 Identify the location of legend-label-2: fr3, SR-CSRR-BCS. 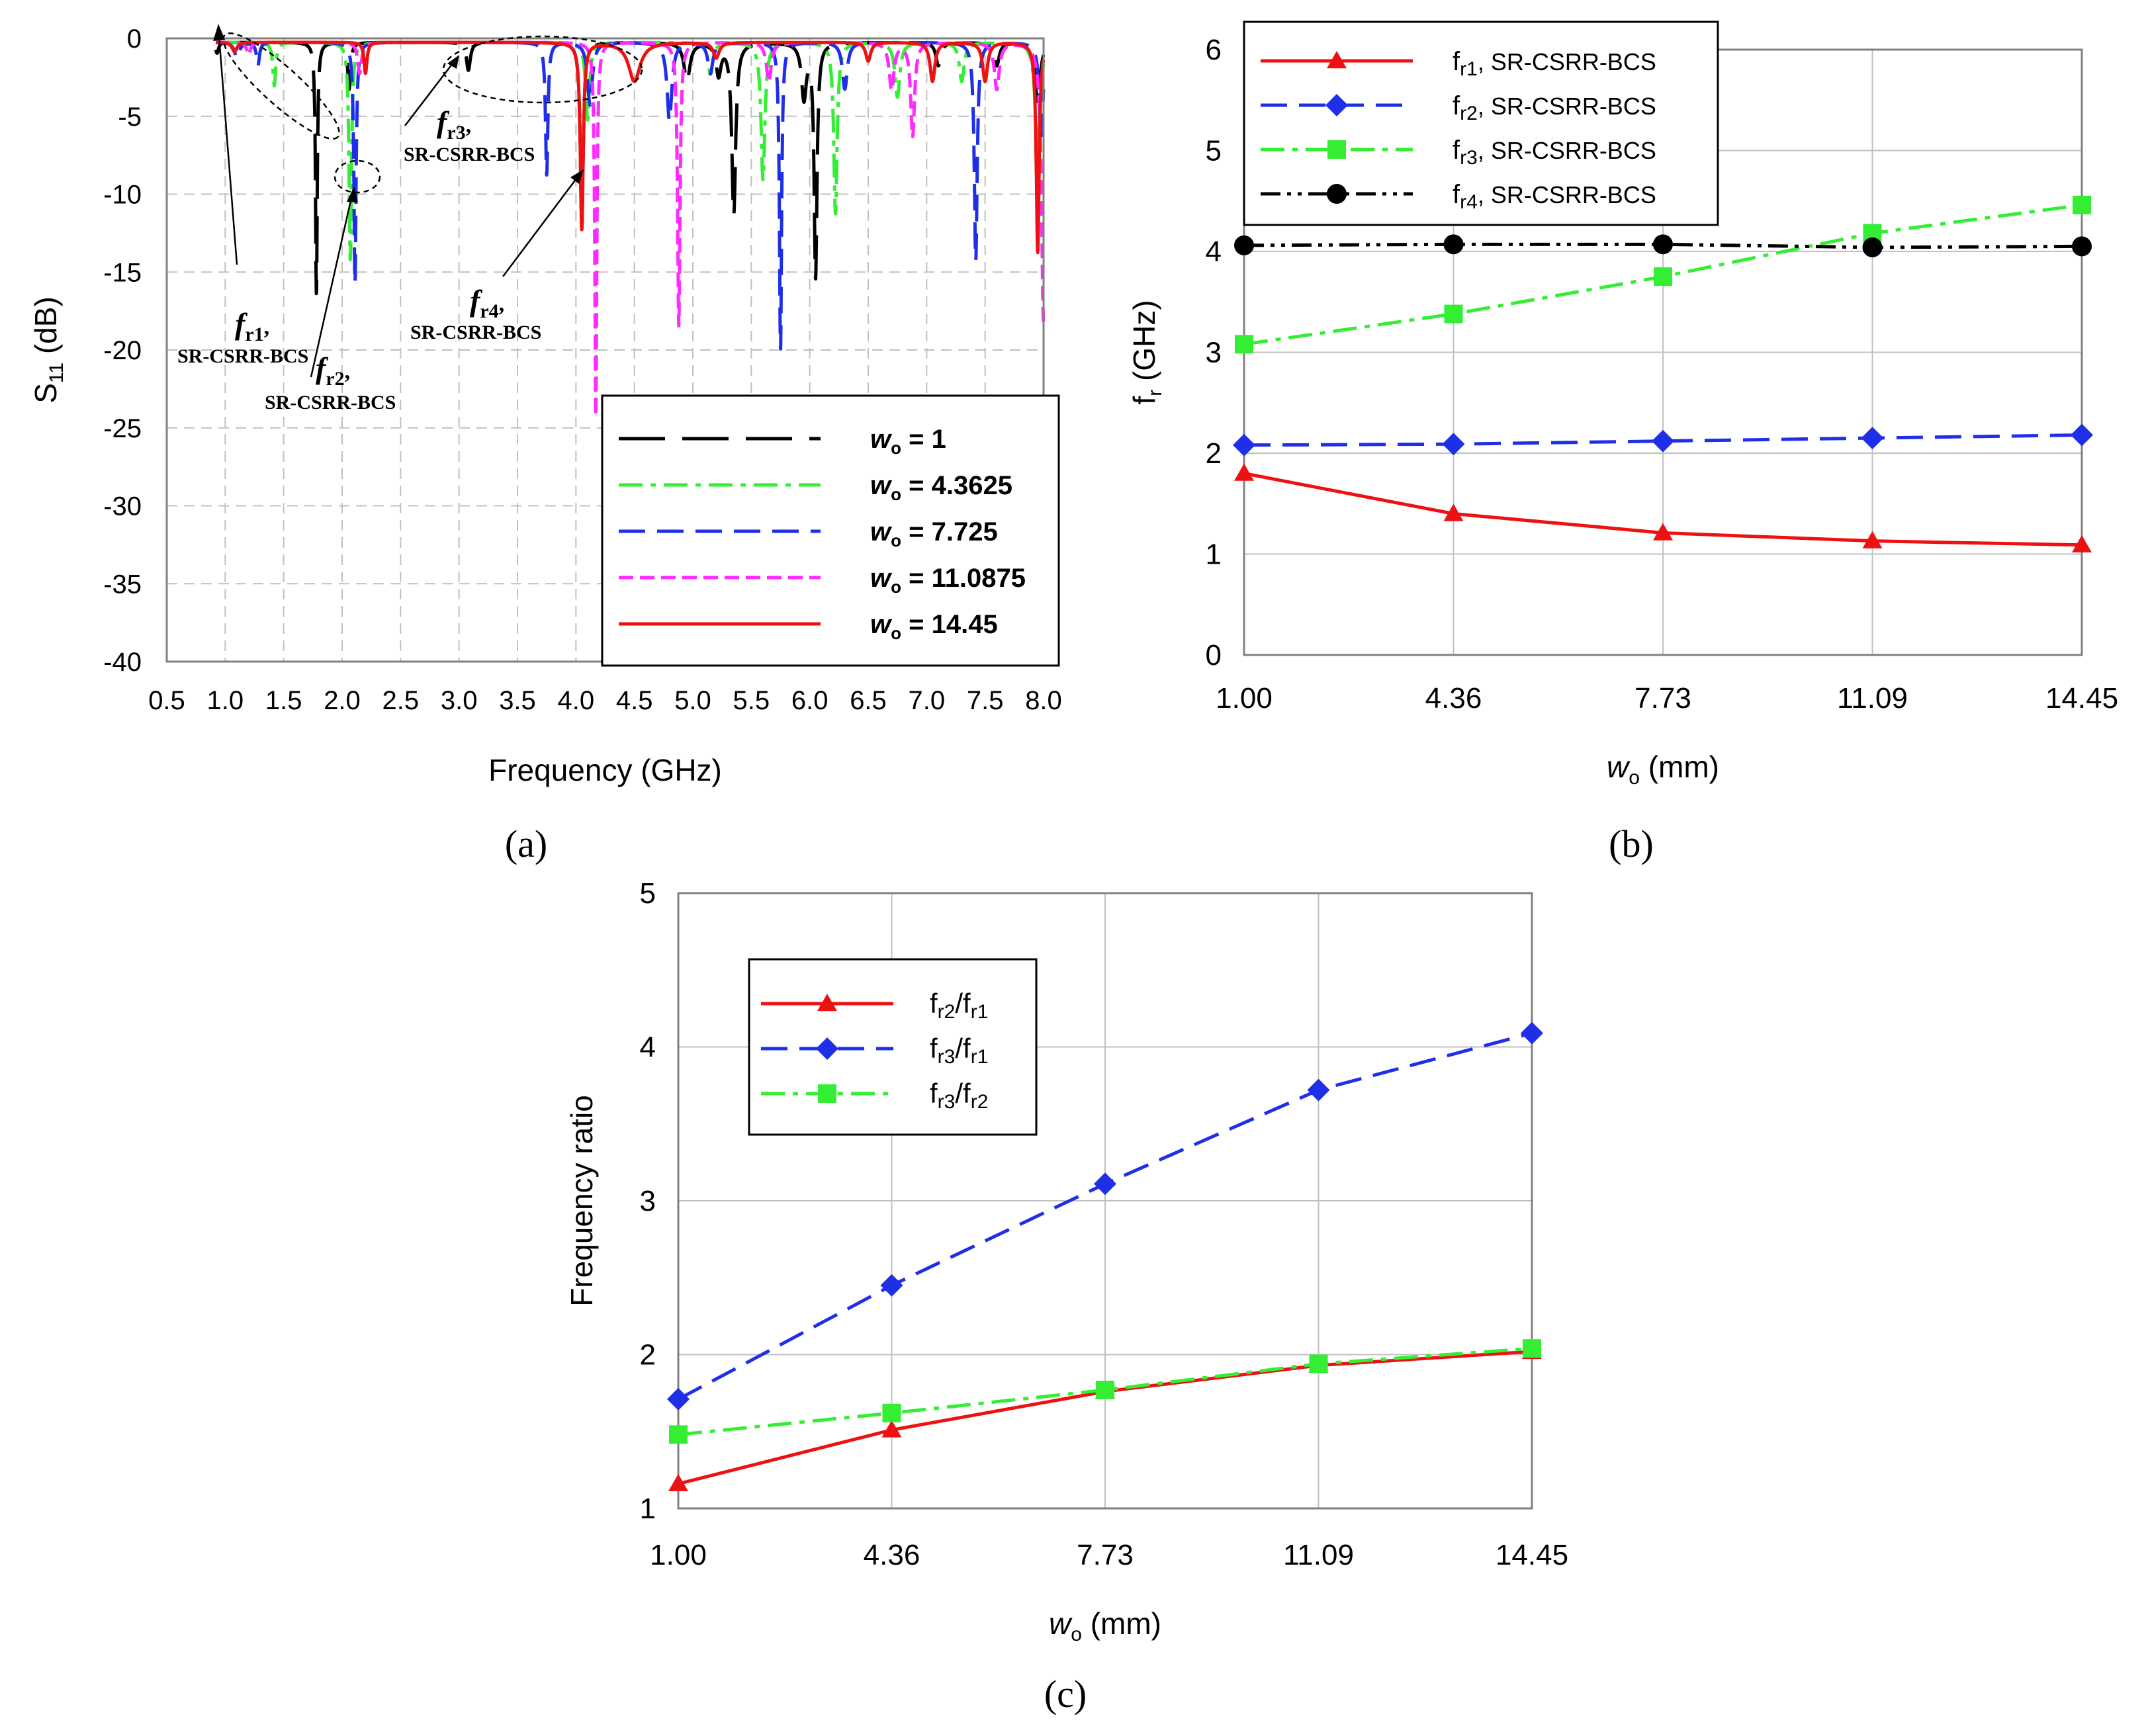
(1555, 152).